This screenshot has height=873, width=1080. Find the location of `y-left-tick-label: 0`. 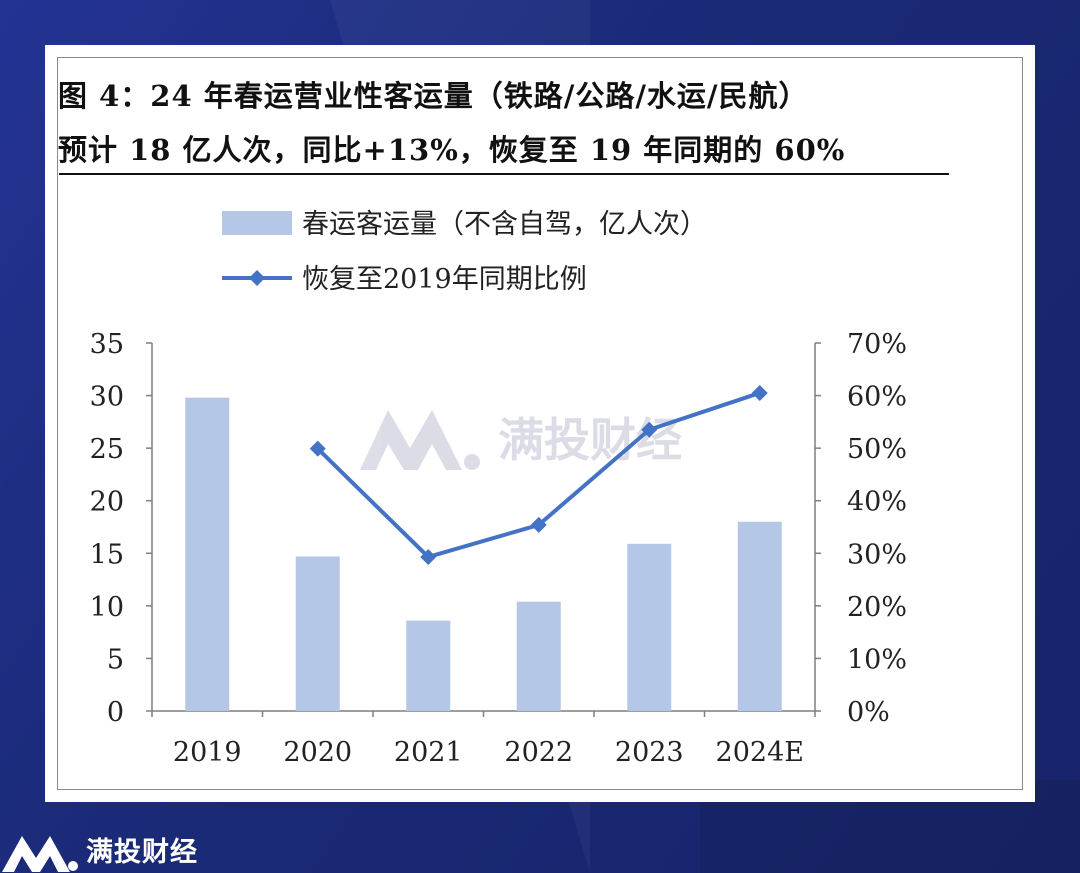

y-left-tick-label: 0 is located at coordinates (115, 712).